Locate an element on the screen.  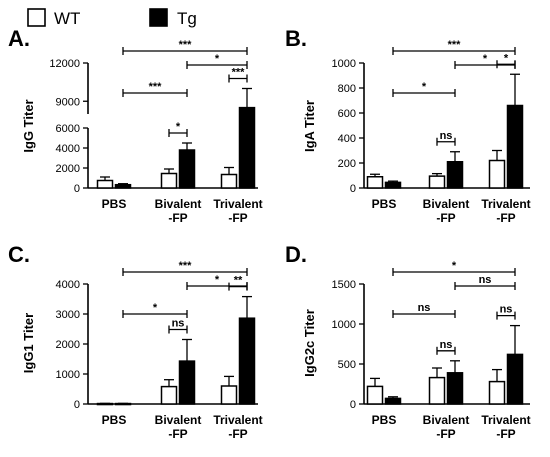
legend-tg-swatch is located at coordinates (158, 17).